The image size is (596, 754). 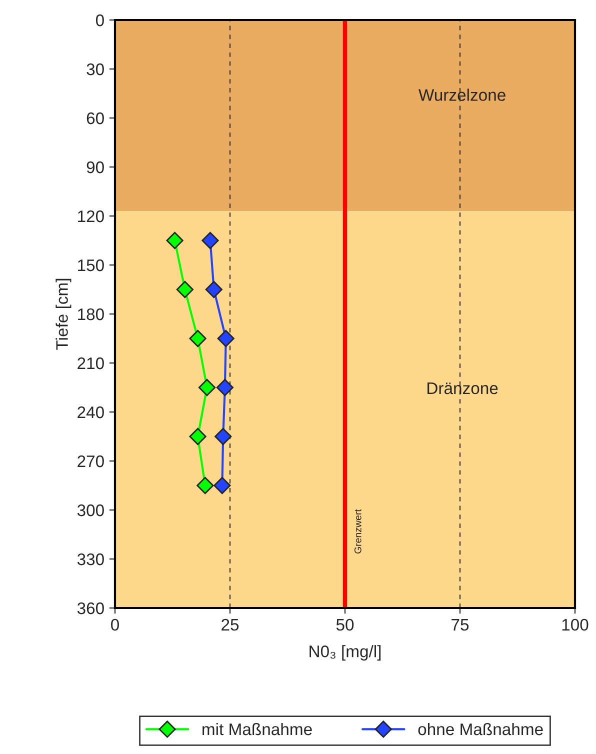 What do you see at coordinates (257, 729) in the screenshot?
I see `legend-label: mit Maßnahme` at bounding box center [257, 729].